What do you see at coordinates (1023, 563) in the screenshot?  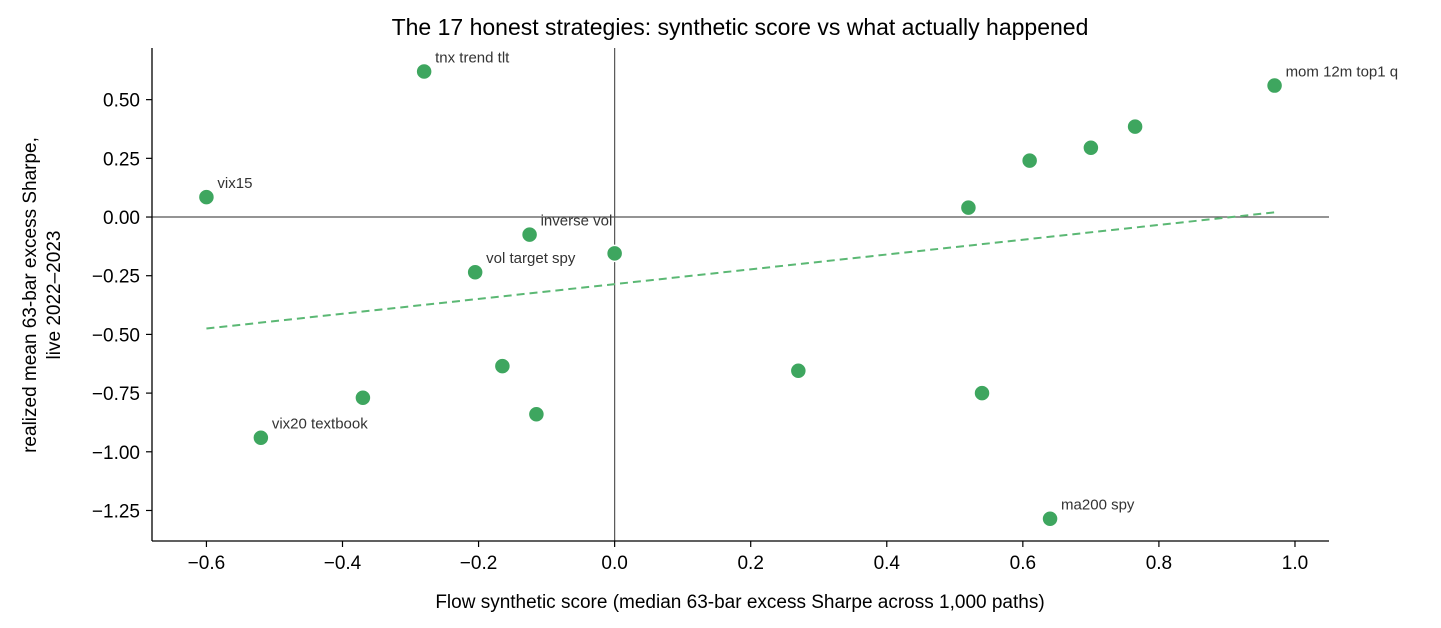 I see `x-tick-label: 0.6` at bounding box center [1023, 563].